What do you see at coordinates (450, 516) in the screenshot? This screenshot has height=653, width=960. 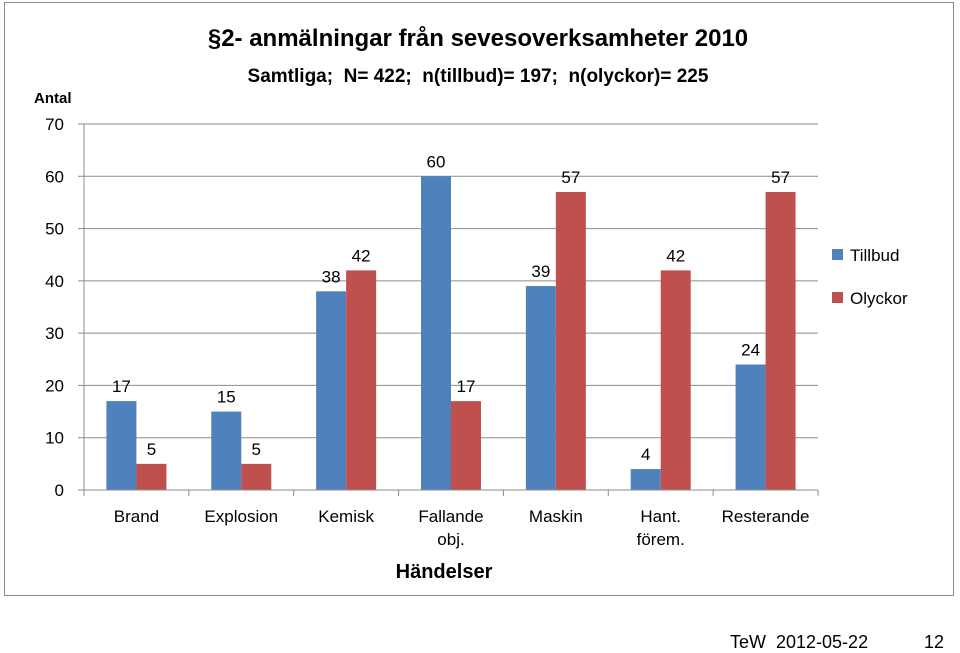 I see `x-tick-label: Fallande` at bounding box center [450, 516].